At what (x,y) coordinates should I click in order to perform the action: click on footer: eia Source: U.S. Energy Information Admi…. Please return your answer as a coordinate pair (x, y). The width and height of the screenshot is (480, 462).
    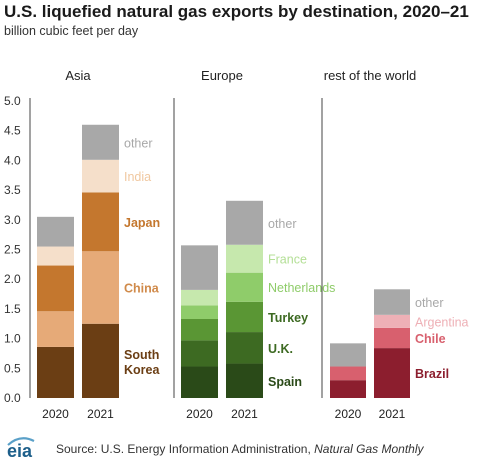
    Looking at the image, I should click on (240, 448).